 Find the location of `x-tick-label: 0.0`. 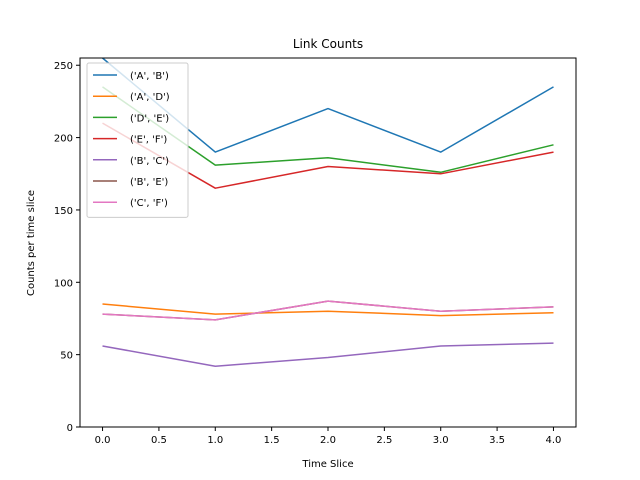

x-tick-label: 0.0 is located at coordinates (103, 440).